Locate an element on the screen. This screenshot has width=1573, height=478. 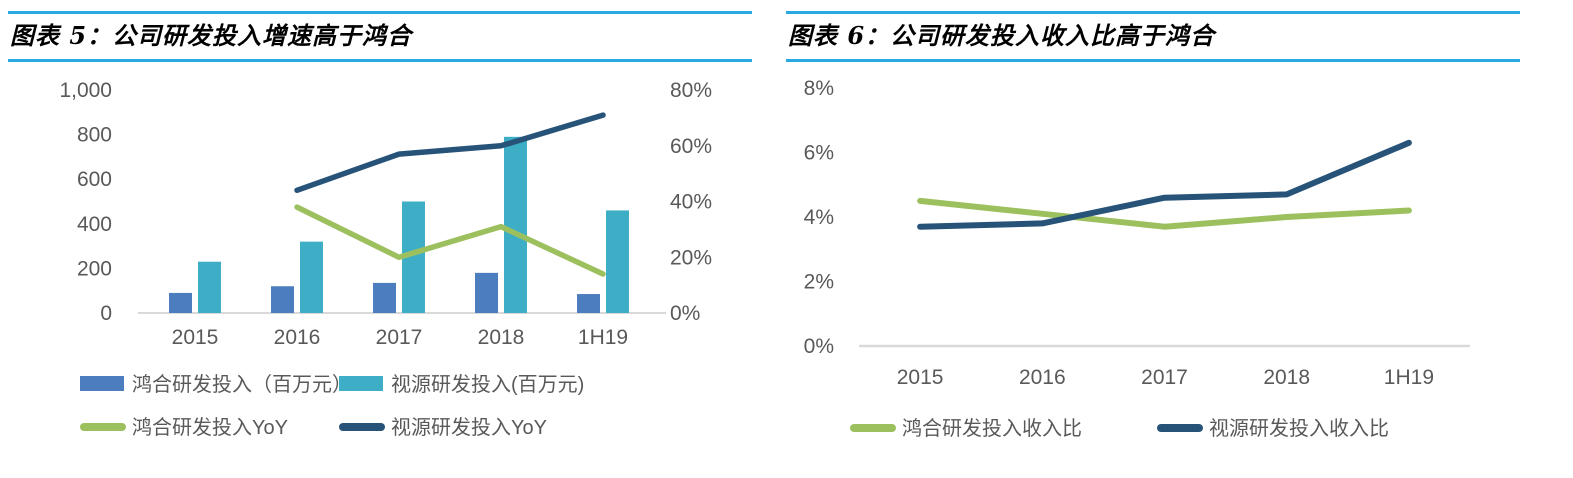
bar-鸿合研发投入（百万元）-2016 is located at coordinates (282, 299).